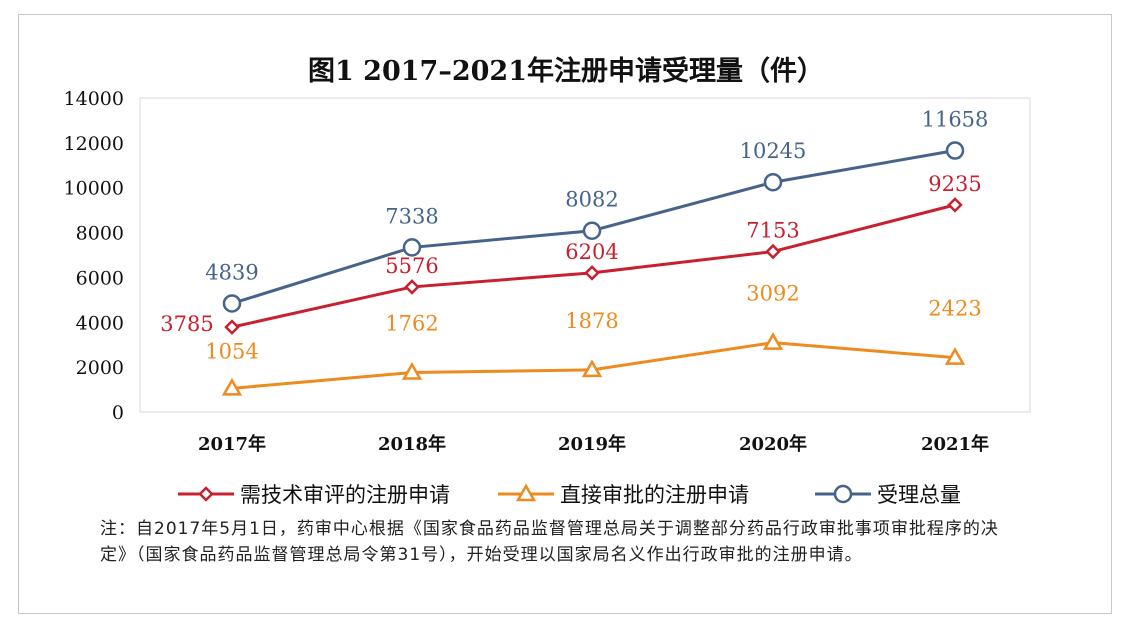 The width and height of the screenshot is (1132, 632). I want to click on y-tick-label: 10000, so click(94, 189).